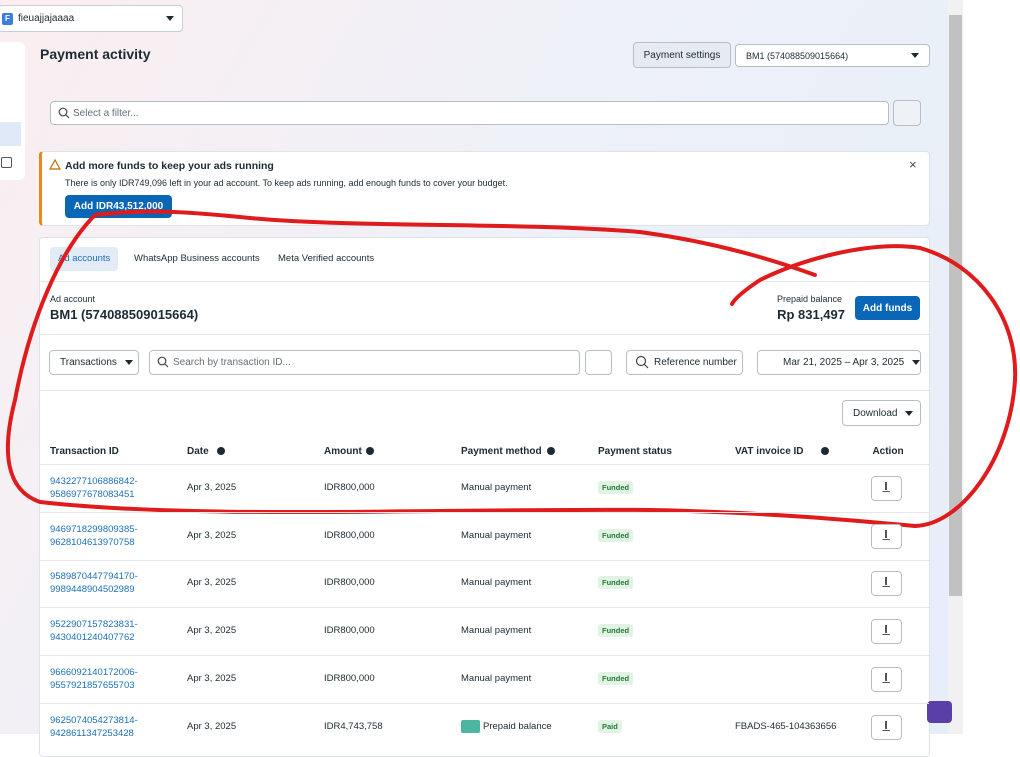  Describe the element at coordinates (769, 451) in the screenshot. I see `column-header: VAT invoice ID` at that location.